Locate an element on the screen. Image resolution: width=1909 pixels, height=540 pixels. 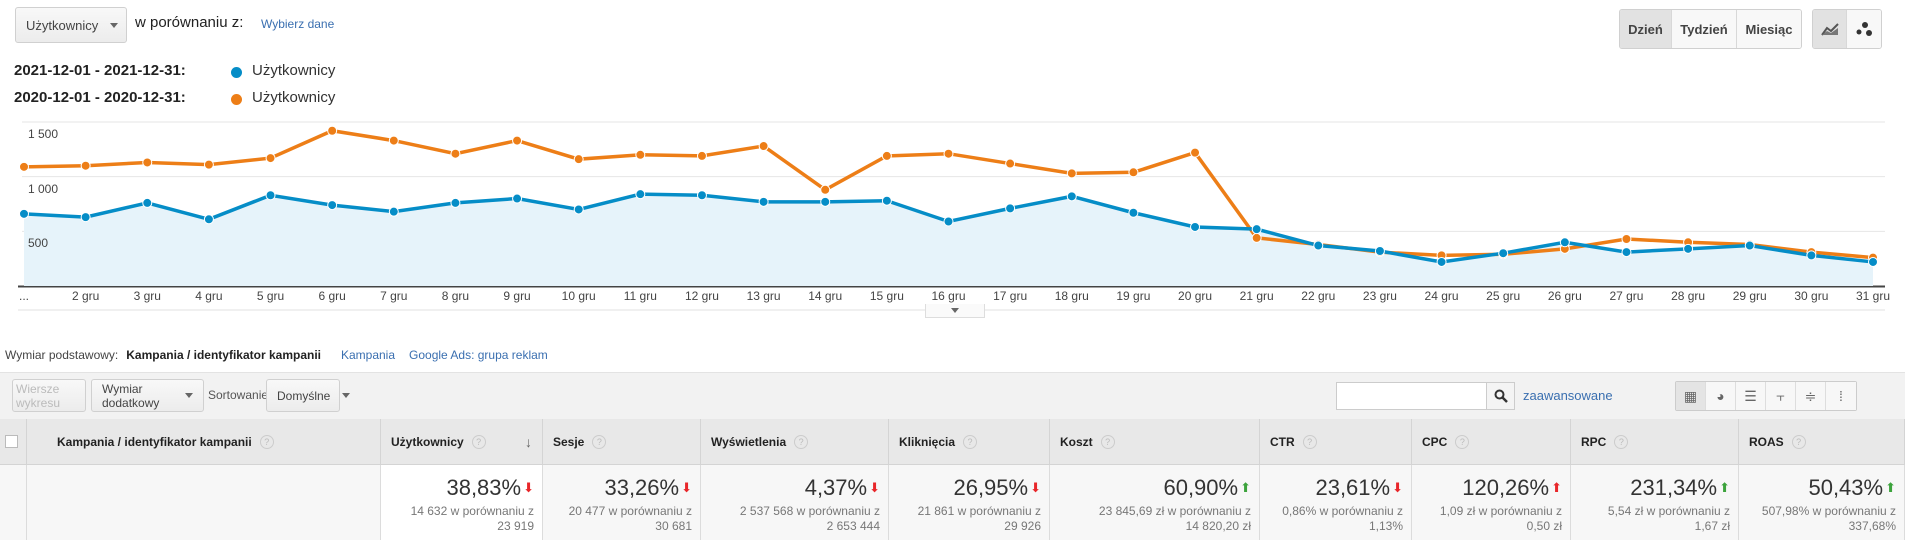
select-all-checkbox is located at coordinates (11, 441).